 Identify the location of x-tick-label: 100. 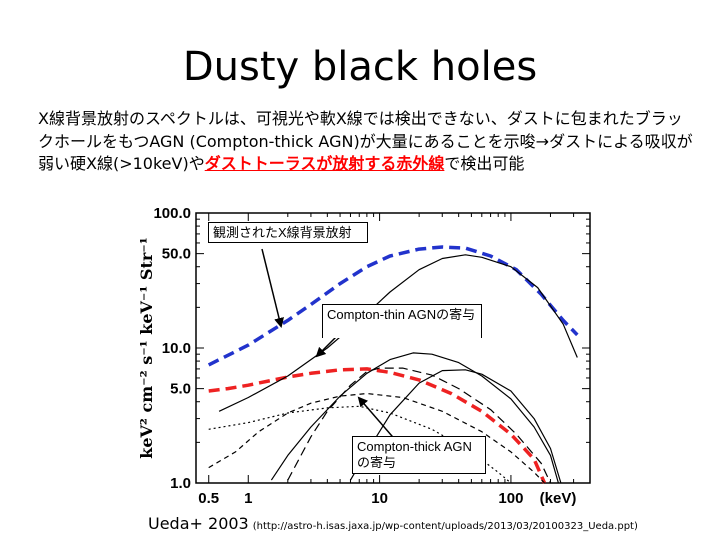
(510, 498).